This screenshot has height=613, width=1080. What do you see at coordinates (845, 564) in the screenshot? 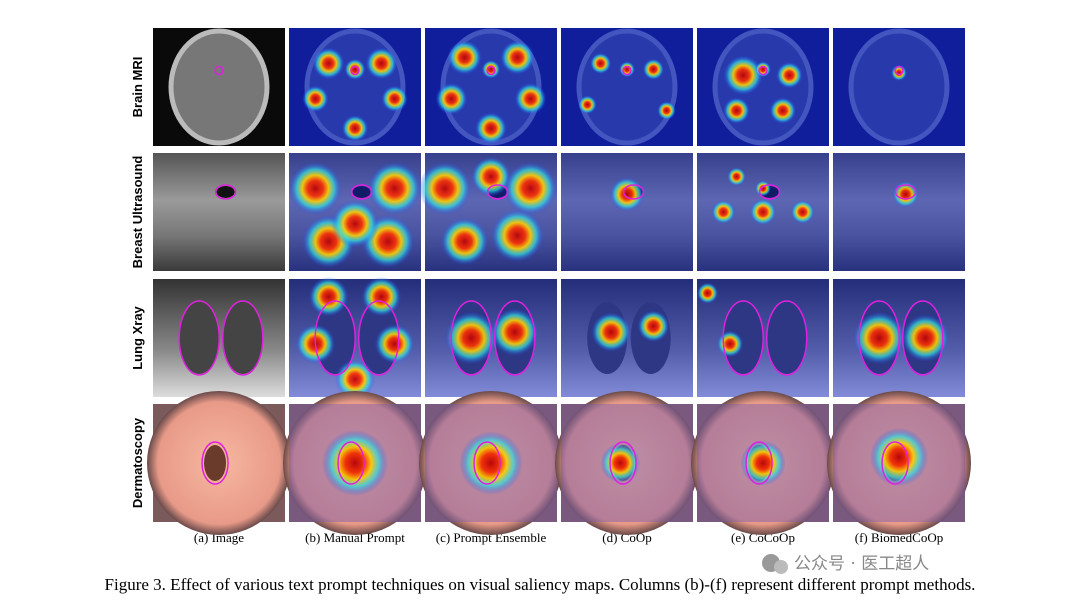
I see `watermark: 公众号 · 医工超人` at bounding box center [845, 564].